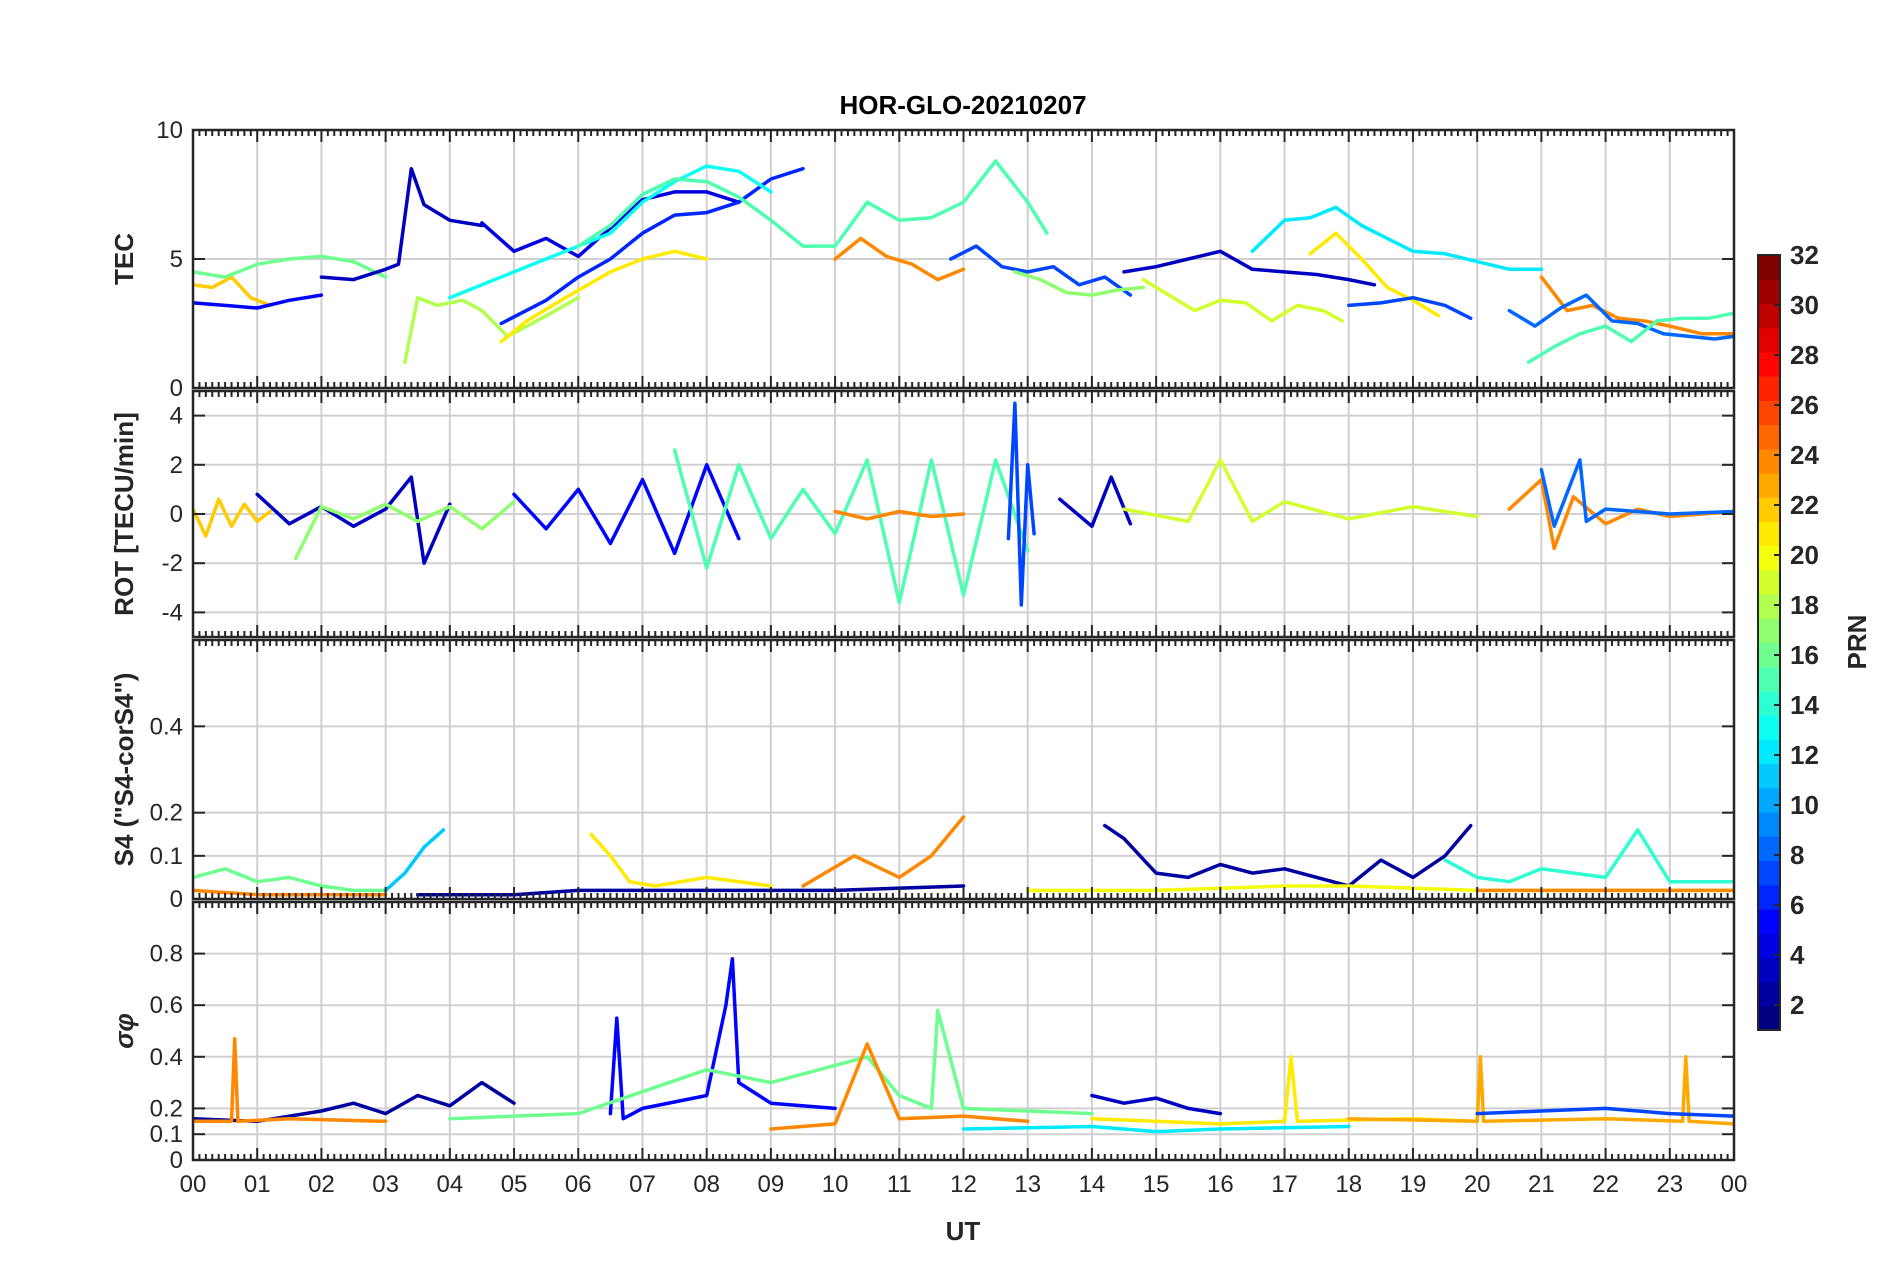  What do you see at coordinates (449, 1184) in the screenshot?
I see `x-tick-label: 04` at bounding box center [449, 1184].